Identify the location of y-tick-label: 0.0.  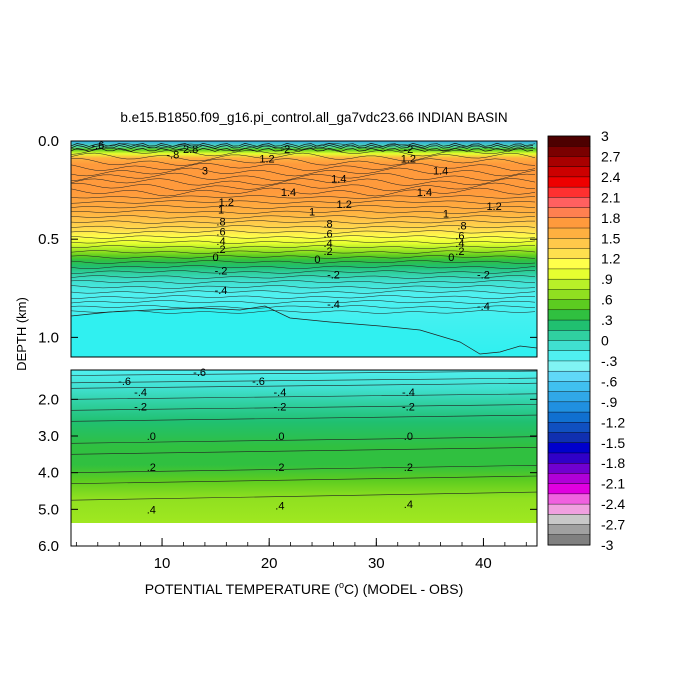
(48, 141).